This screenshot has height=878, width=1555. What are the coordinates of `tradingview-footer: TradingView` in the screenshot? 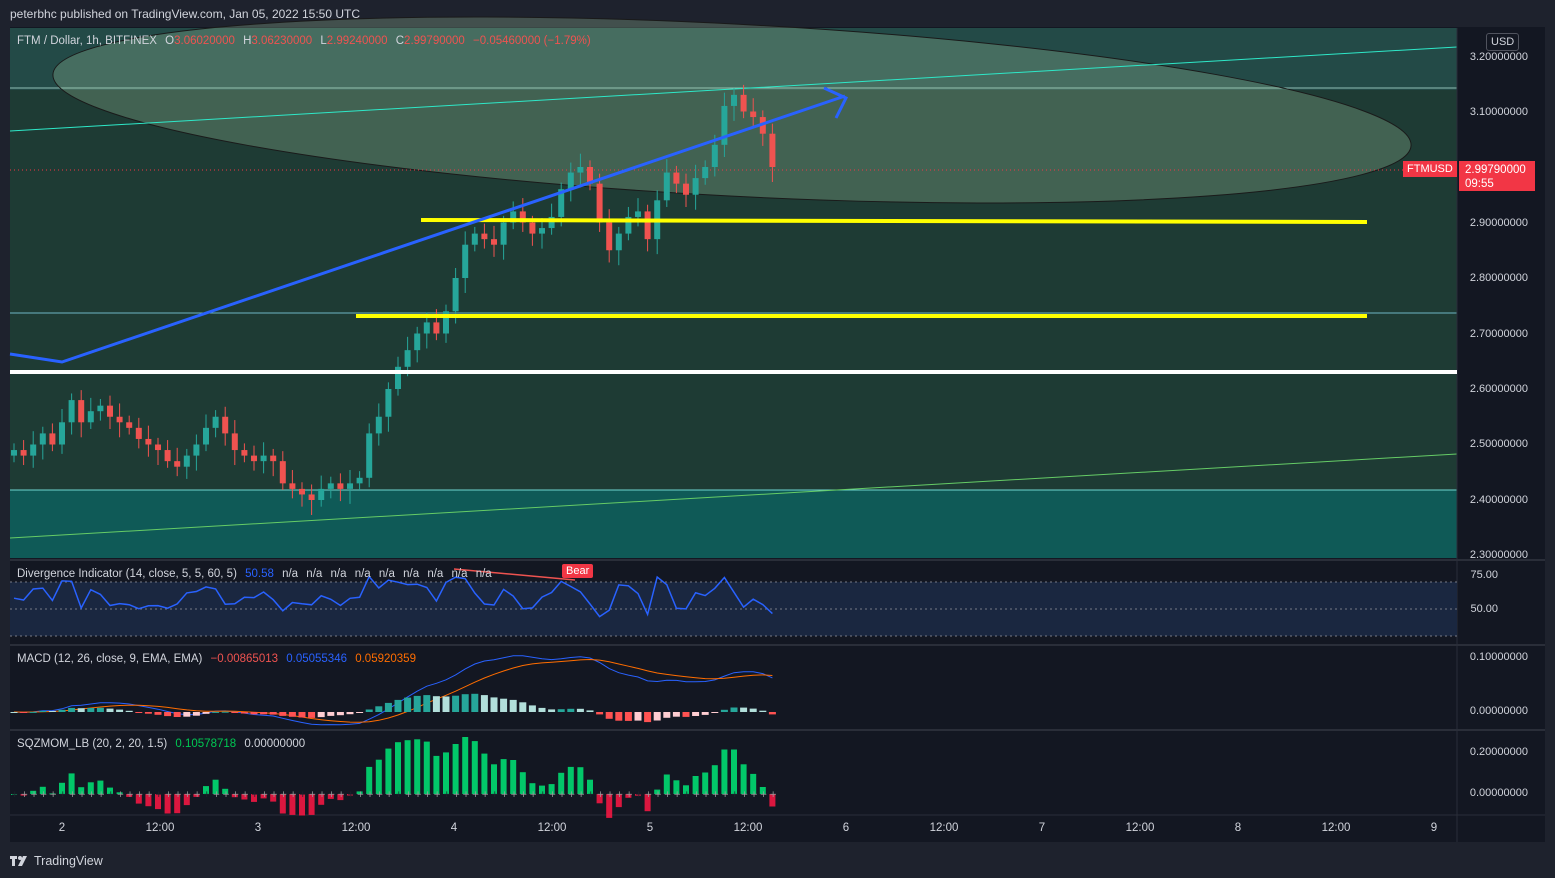 It's located at (56, 861).